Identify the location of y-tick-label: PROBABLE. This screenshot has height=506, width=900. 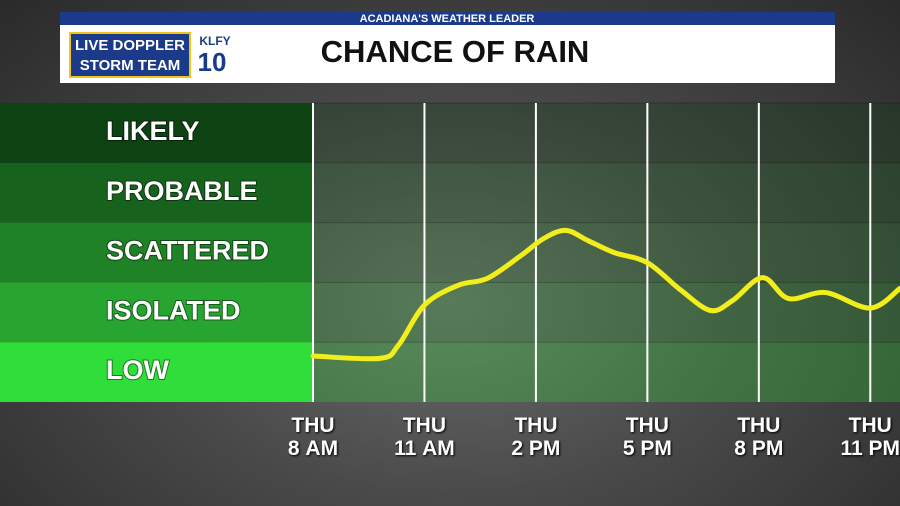
(182, 191).